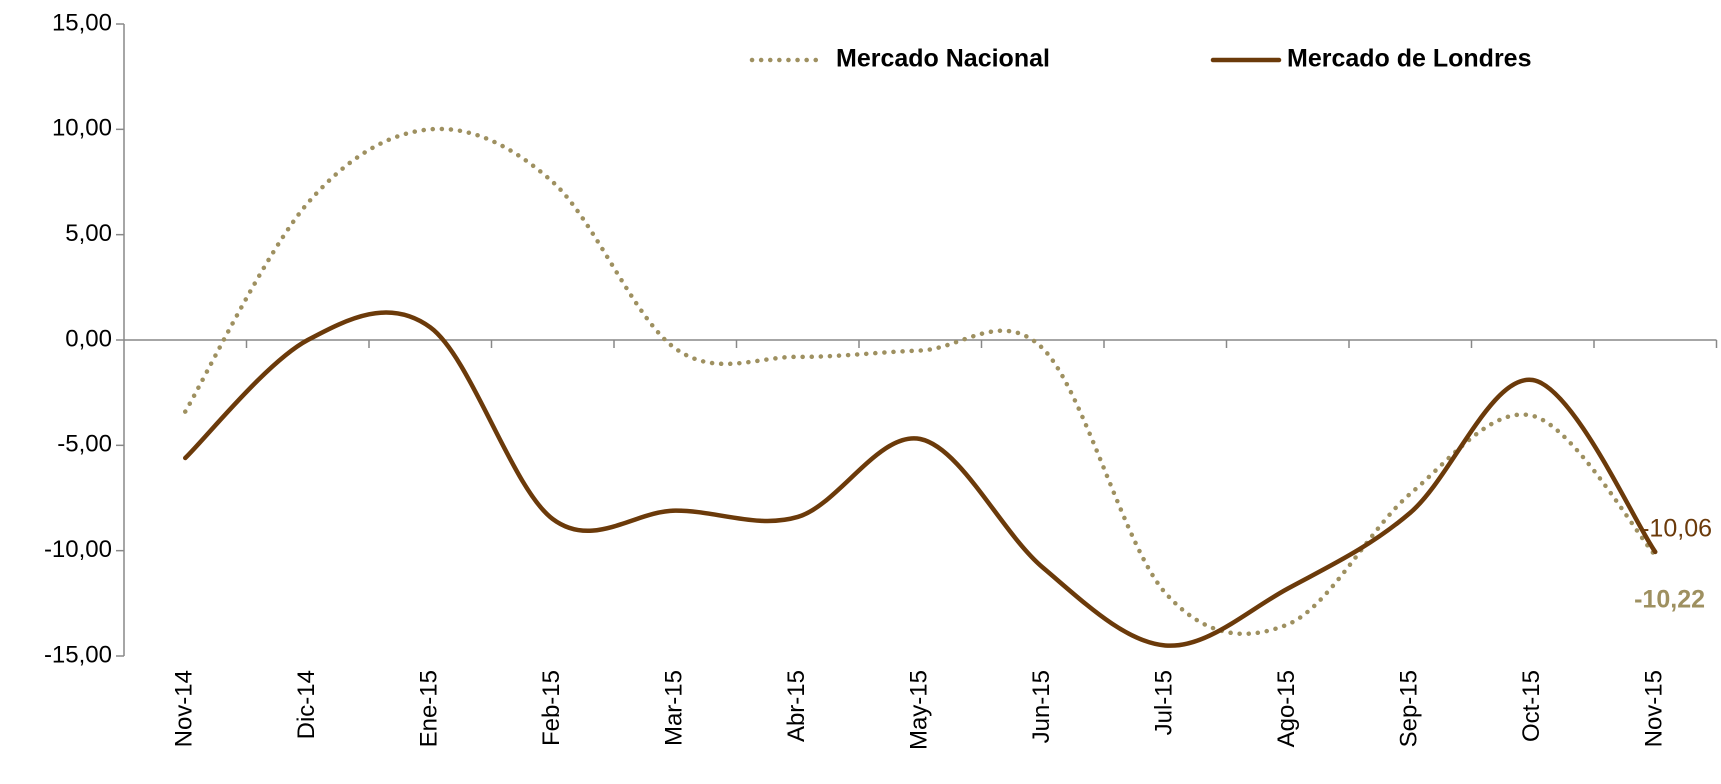 This screenshot has height=784, width=1721. Describe the element at coordinates (1041, 706) in the screenshot. I see `x-tick-label: Jun-15` at that location.